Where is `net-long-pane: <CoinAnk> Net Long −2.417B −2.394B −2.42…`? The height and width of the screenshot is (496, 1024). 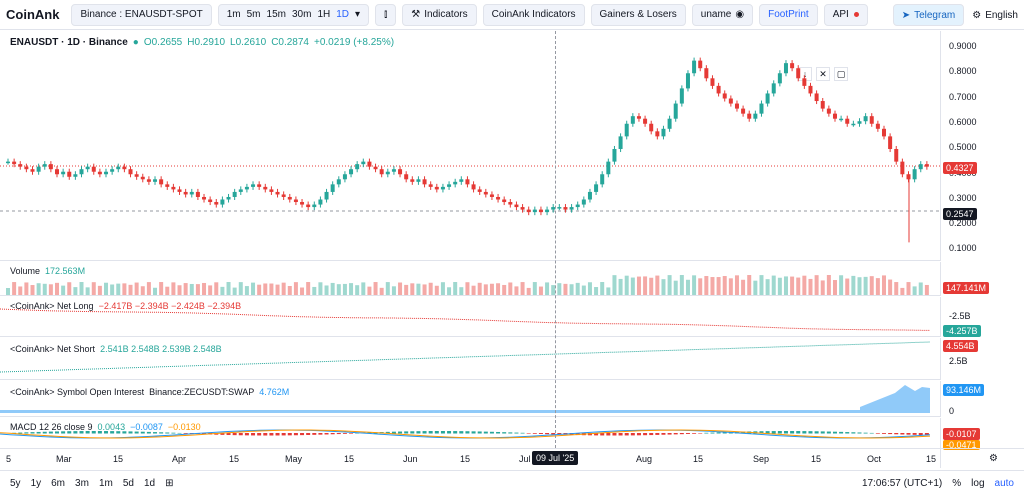 net-long-pane: <CoinAnk> Net Long −2.417B −2.394B −2.42… is located at coordinates (470, 317).